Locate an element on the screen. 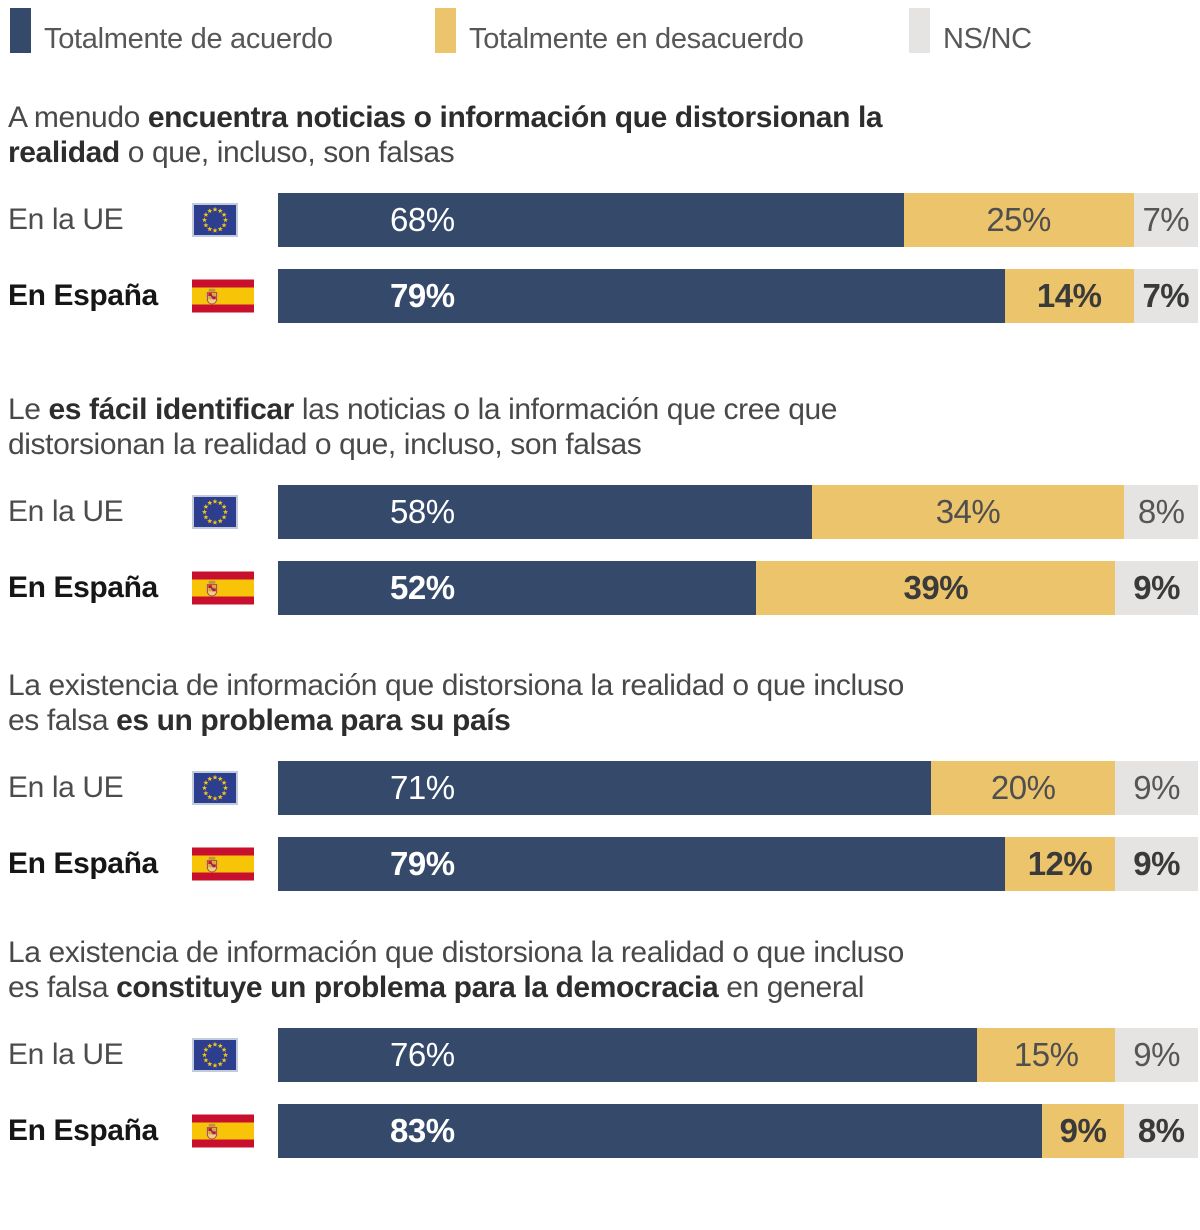  stacked-bar: 79% 12% 9% is located at coordinates (738, 864).